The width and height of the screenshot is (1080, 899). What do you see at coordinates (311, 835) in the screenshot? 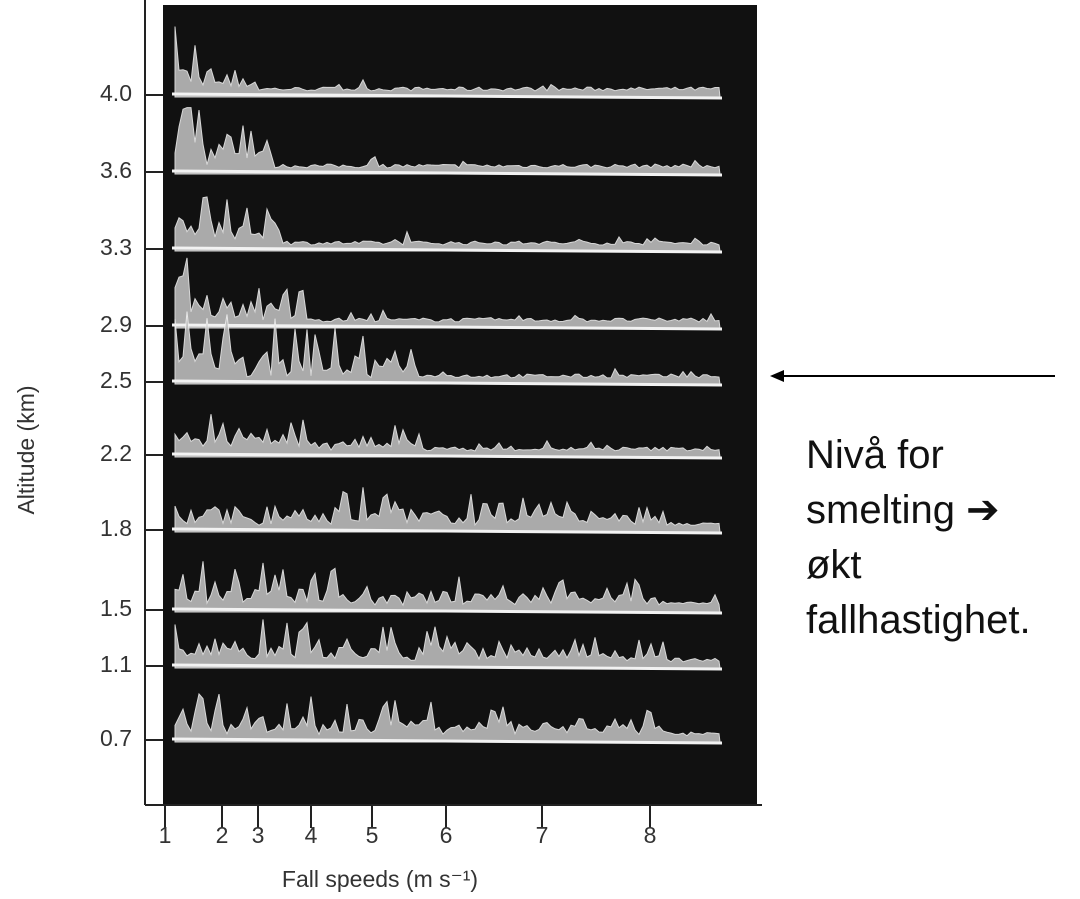
I see `x-tick-label: 4` at bounding box center [311, 835].